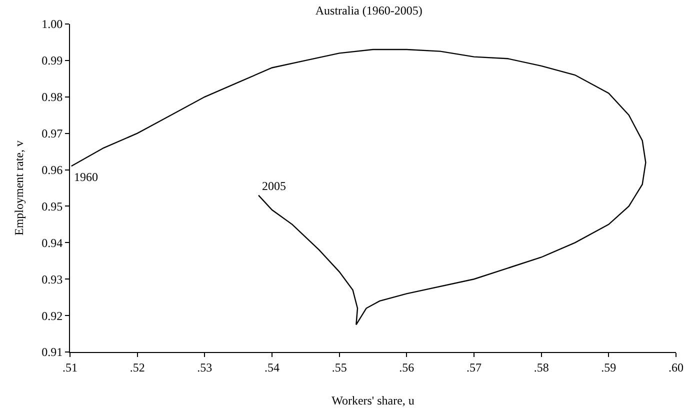  Describe the element at coordinates (137, 367) in the screenshot. I see `x-tick-label: .52` at that location.